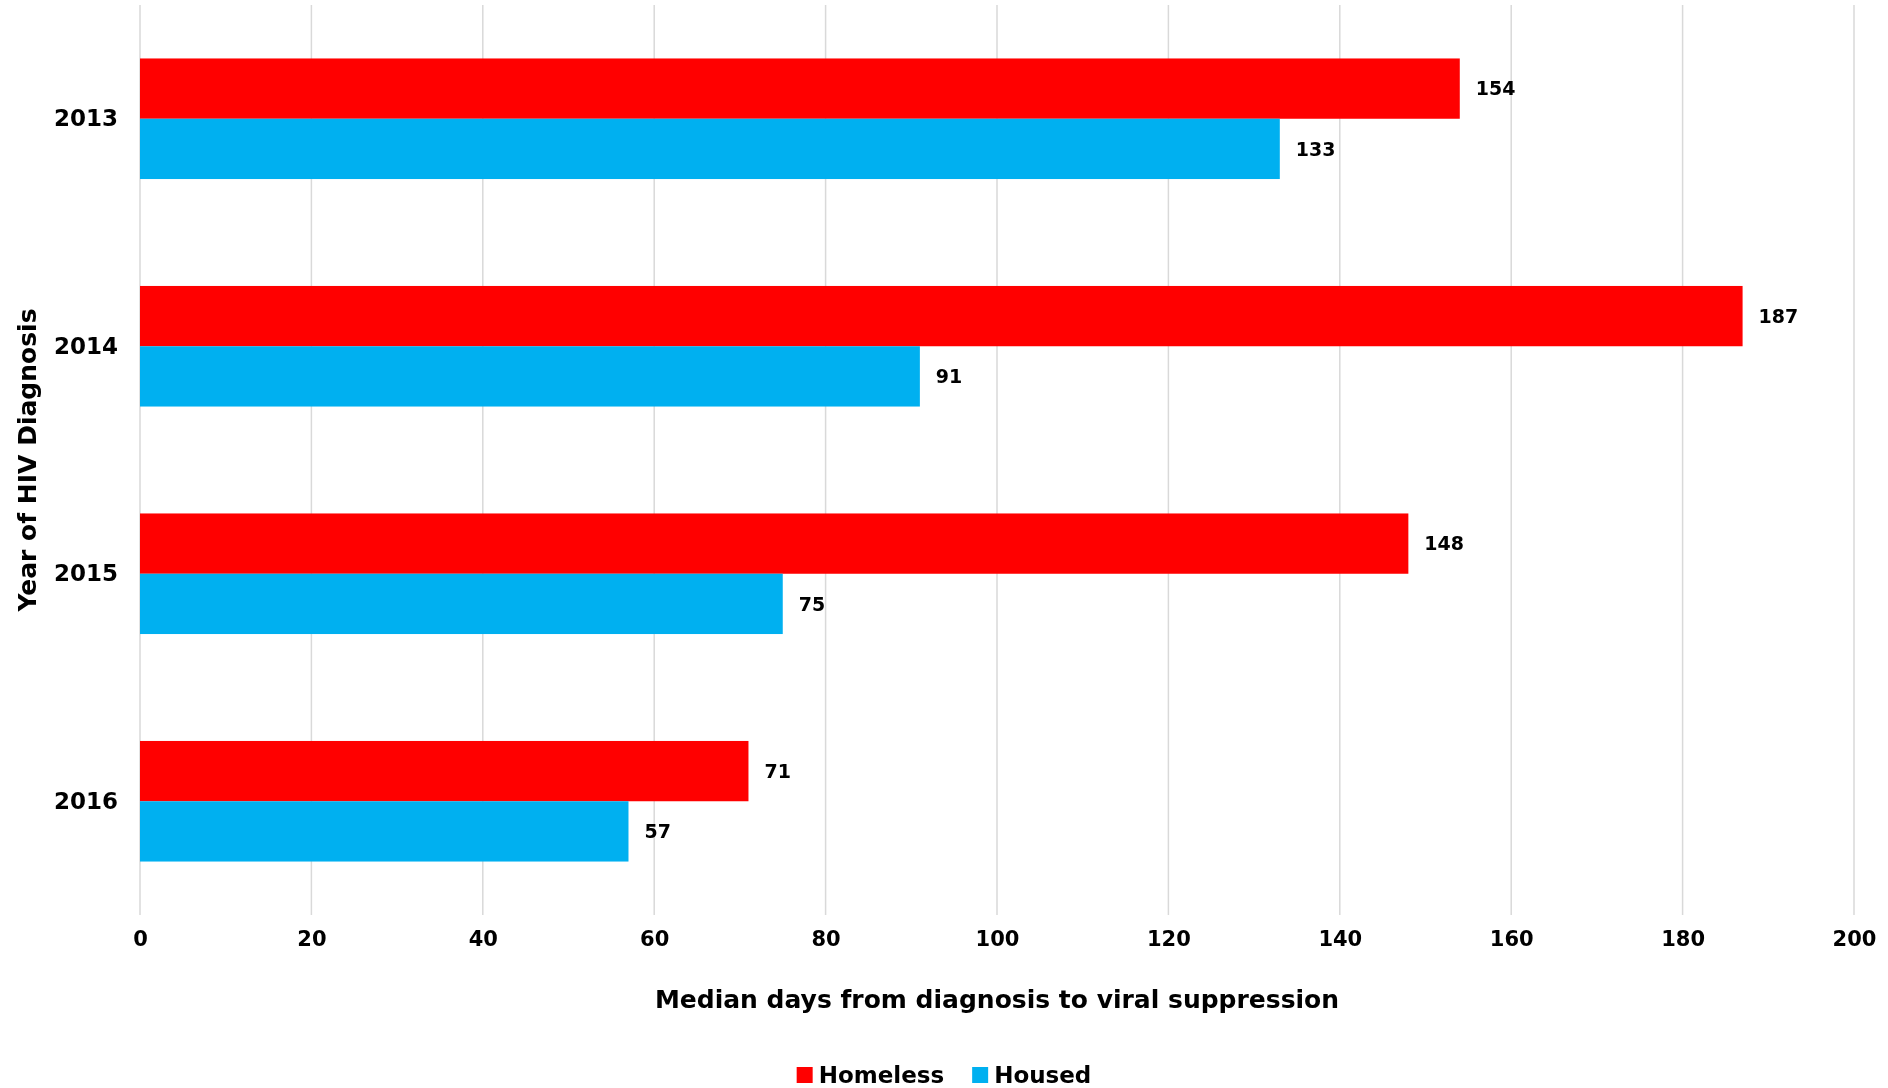 This screenshot has height=1088, width=1888. What do you see at coordinates (655, 938) in the screenshot?
I see `x-tick-label: 60` at bounding box center [655, 938].